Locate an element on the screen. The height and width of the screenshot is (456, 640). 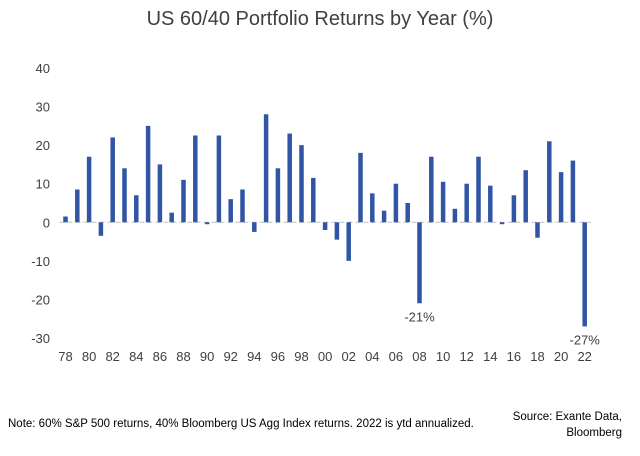
x-tick-label: 86 is located at coordinates (160, 356).